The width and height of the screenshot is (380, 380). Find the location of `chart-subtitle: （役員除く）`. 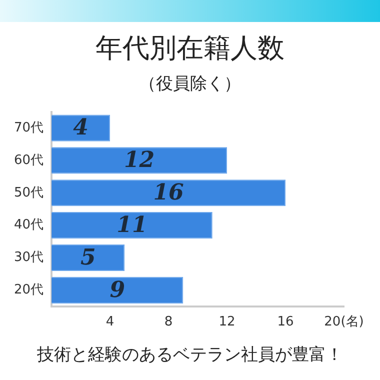

chart-subtitle: （役員除く） is located at coordinates (190, 84).